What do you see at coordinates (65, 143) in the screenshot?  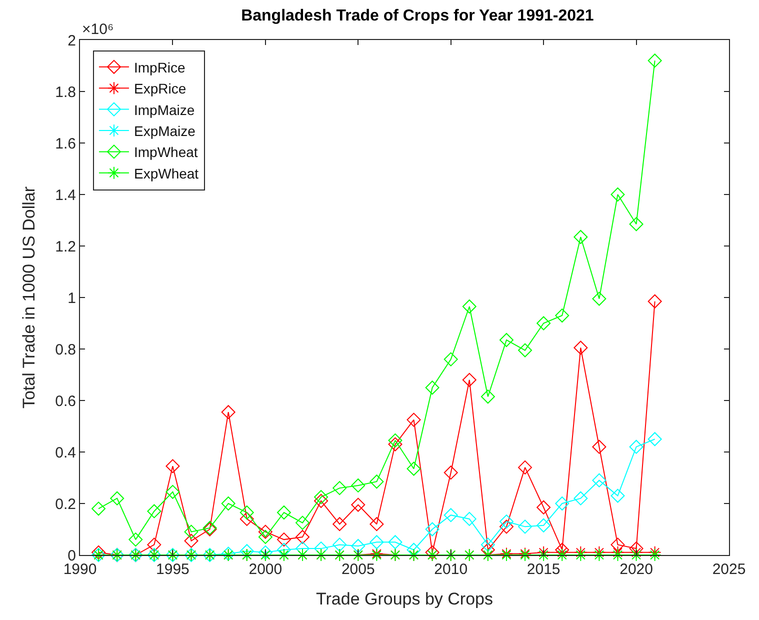 I see `y-tick-label: 1.6` at bounding box center [65, 143].